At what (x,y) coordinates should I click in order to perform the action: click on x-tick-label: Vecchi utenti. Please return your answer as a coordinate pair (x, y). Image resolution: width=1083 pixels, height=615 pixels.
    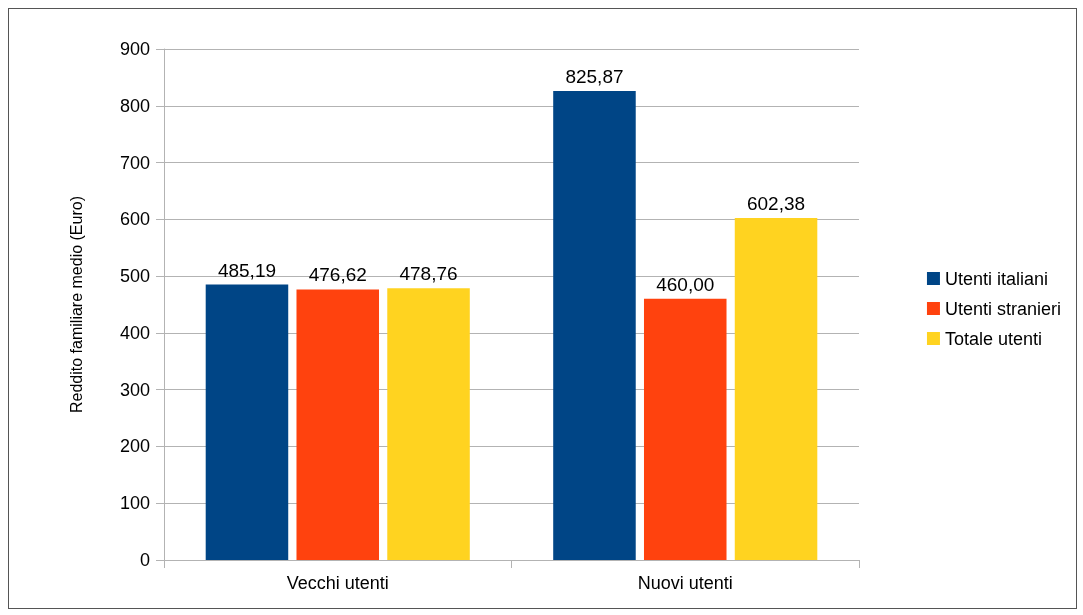
    Looking at the image, I should click on (337, 583).